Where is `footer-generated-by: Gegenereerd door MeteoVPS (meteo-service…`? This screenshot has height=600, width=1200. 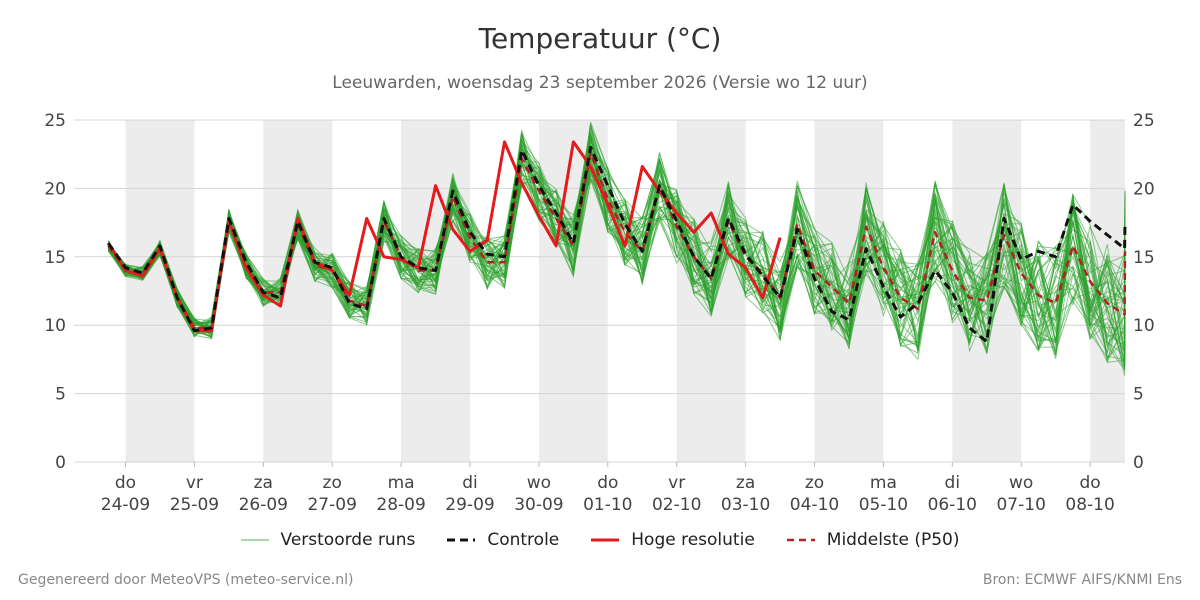 footer-generated-by: Gegenereerd door MeteoVPS (meteo-service… is located at coordinates (186, 580).